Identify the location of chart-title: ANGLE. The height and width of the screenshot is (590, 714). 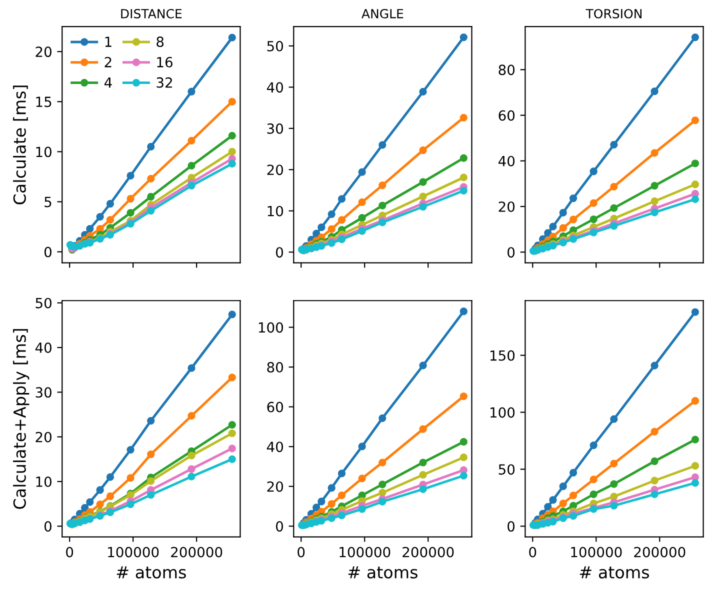
(383, 13).